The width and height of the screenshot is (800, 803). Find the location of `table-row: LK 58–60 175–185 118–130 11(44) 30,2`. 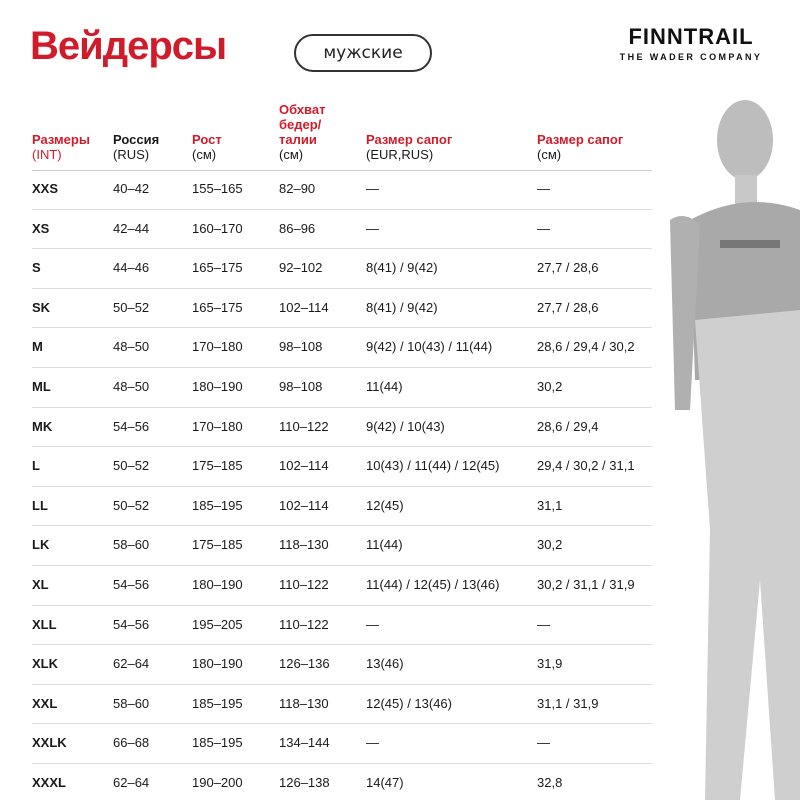

table-row: LK 58–60 175–185 118–130 11(44) 30,2 is located at coordinates (342, 546).